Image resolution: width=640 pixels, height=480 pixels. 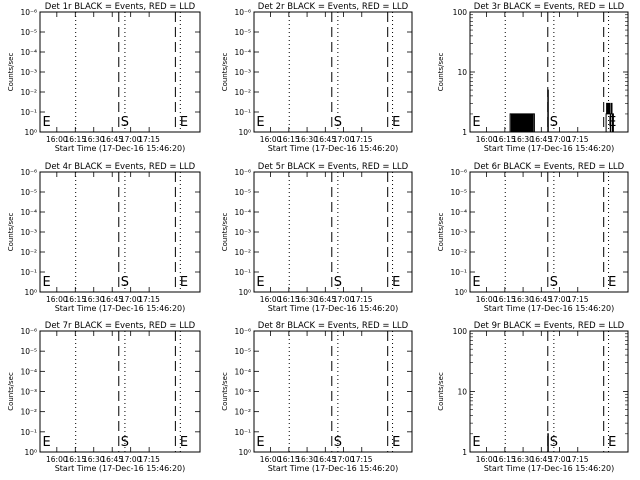 I want to click on panel-title: Det 1r BLACK = Events, RED = LLD, so click(x=120, y=7).